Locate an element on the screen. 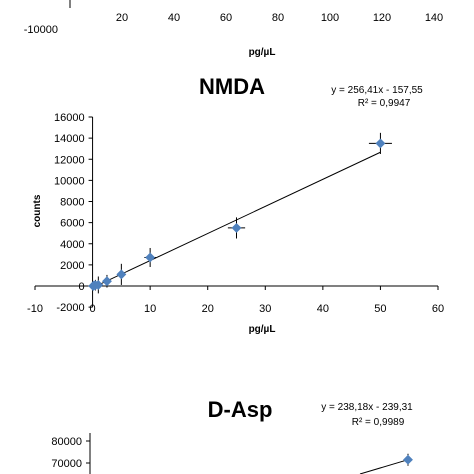  dasp-chart-r-squared: R² = 0,9989 is located at coordinates (378, 422).